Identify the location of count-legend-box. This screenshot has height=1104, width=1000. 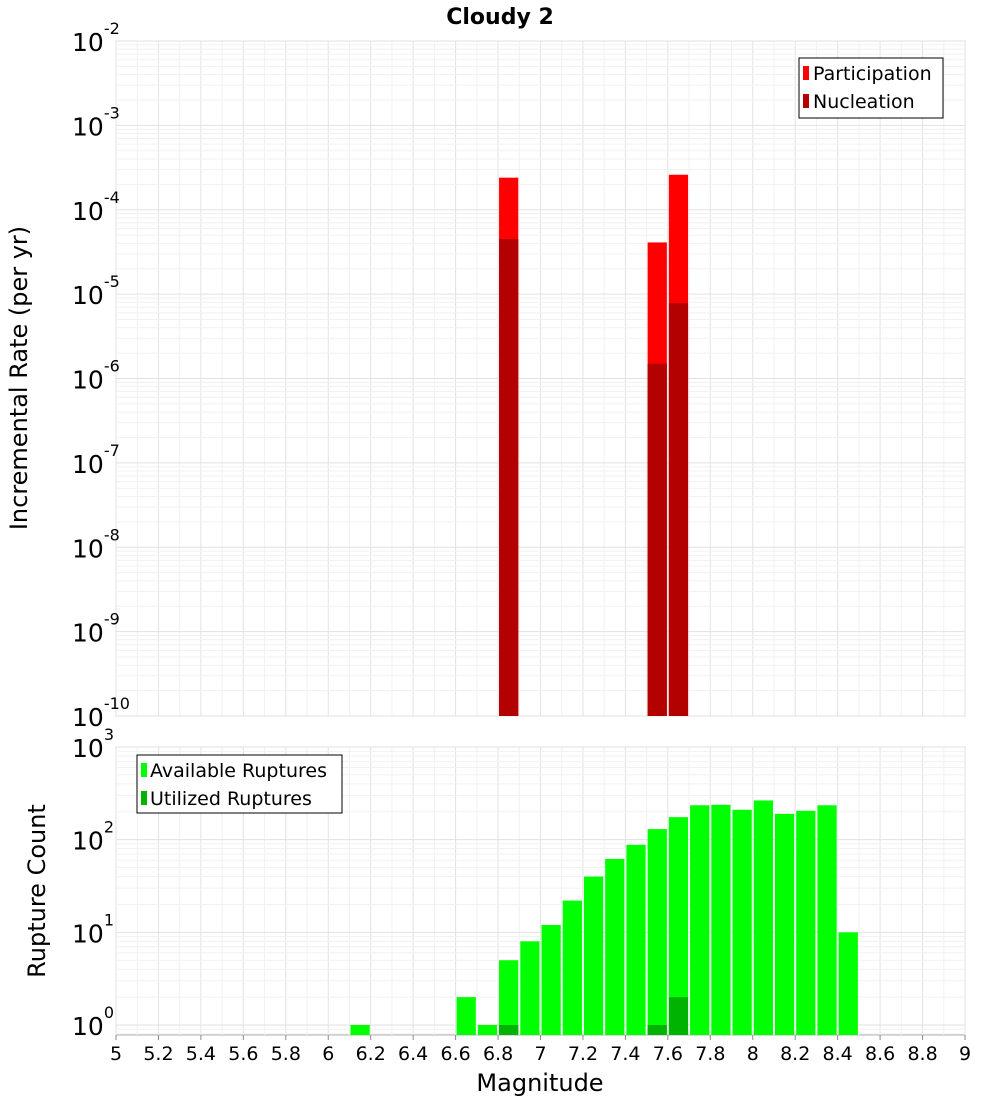
(239, 784).